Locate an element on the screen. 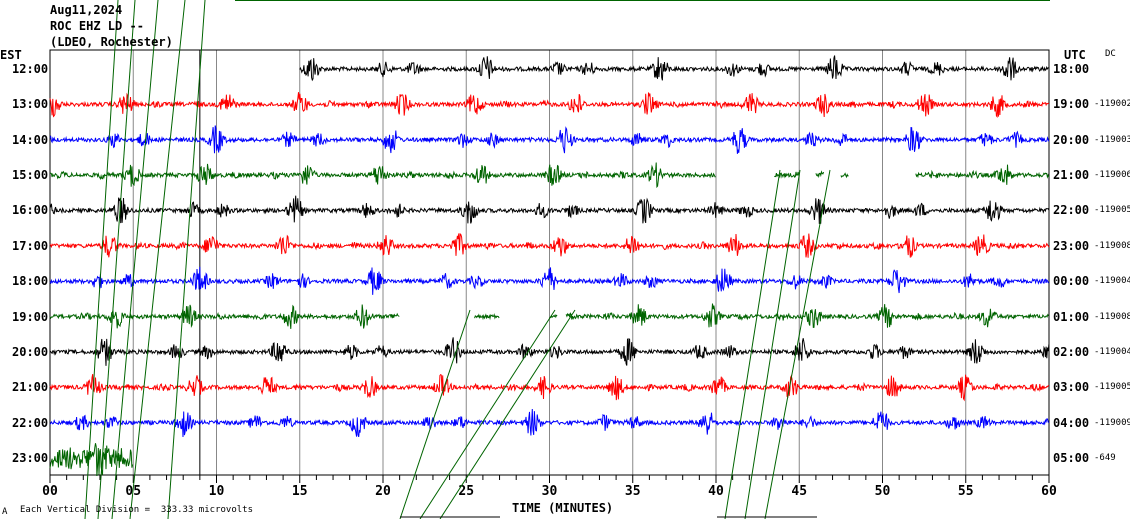 The height and width of the screenshot is (519, 1130). utc-hour-label: 01:00 is located at coordinates (1071, 316).